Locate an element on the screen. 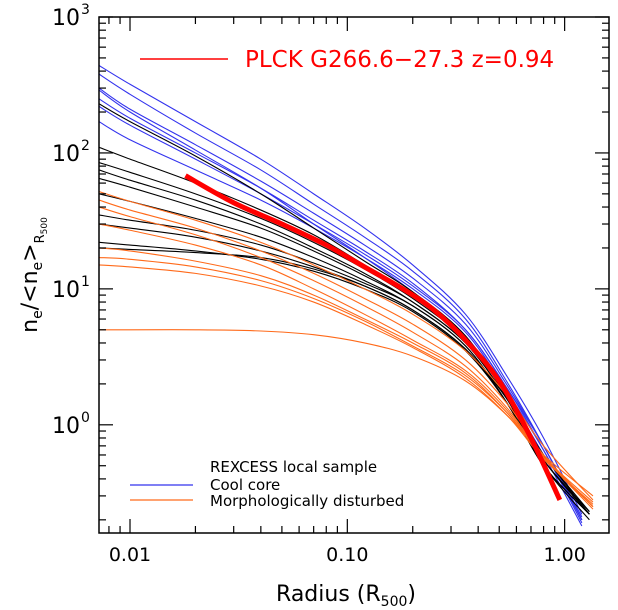 The image size is (618, 610). y-tick-exponent: 1 is located at coordinates (85, 282).